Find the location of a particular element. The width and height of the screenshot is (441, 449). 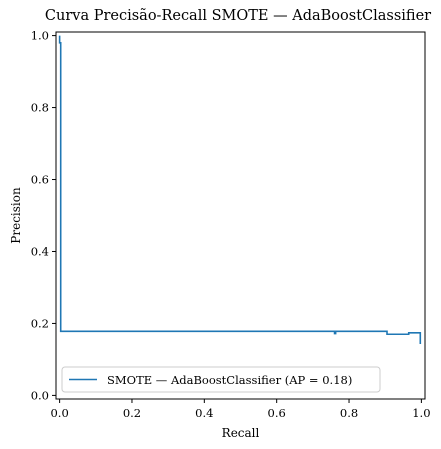

y-tick-label: 0.6 is located at coordinates (40, 180).